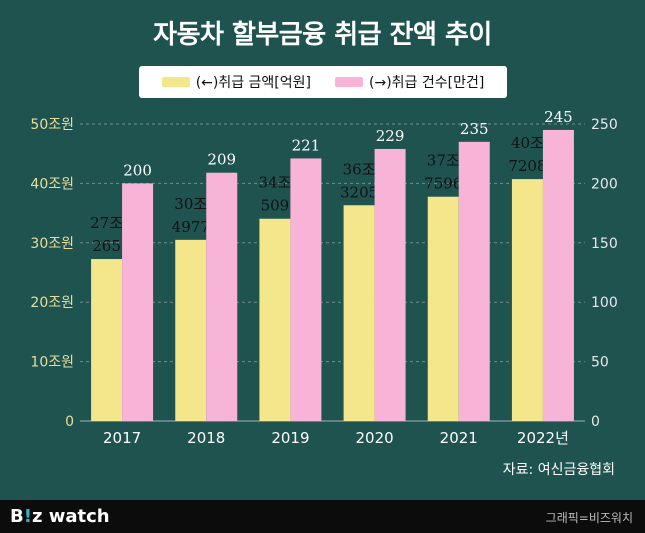 The height and width of the screenshot is (533, 645). What do you see at coordinates (443, 184) in the screenshot?
I see `data-label-amount: 7596` at bounding box center [443, 184].